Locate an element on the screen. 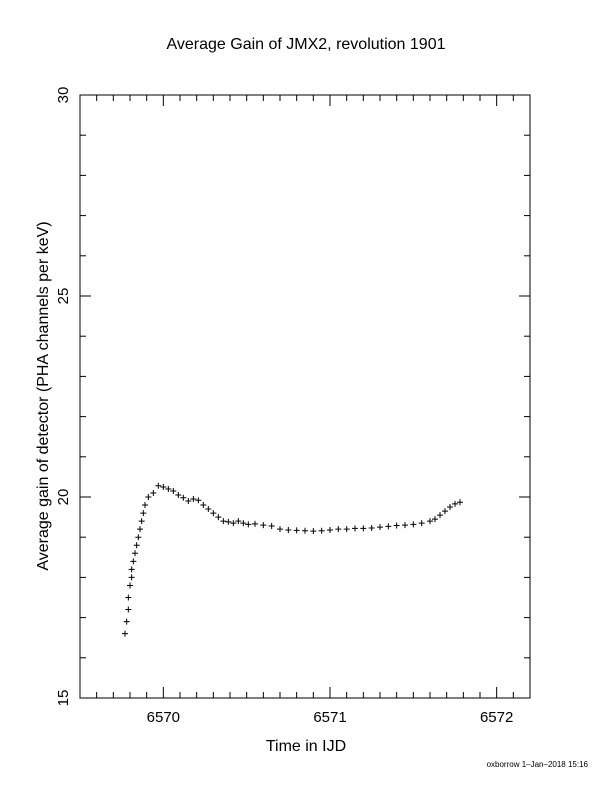  y-tick-label: 20 is located at coordinates (63, 497).